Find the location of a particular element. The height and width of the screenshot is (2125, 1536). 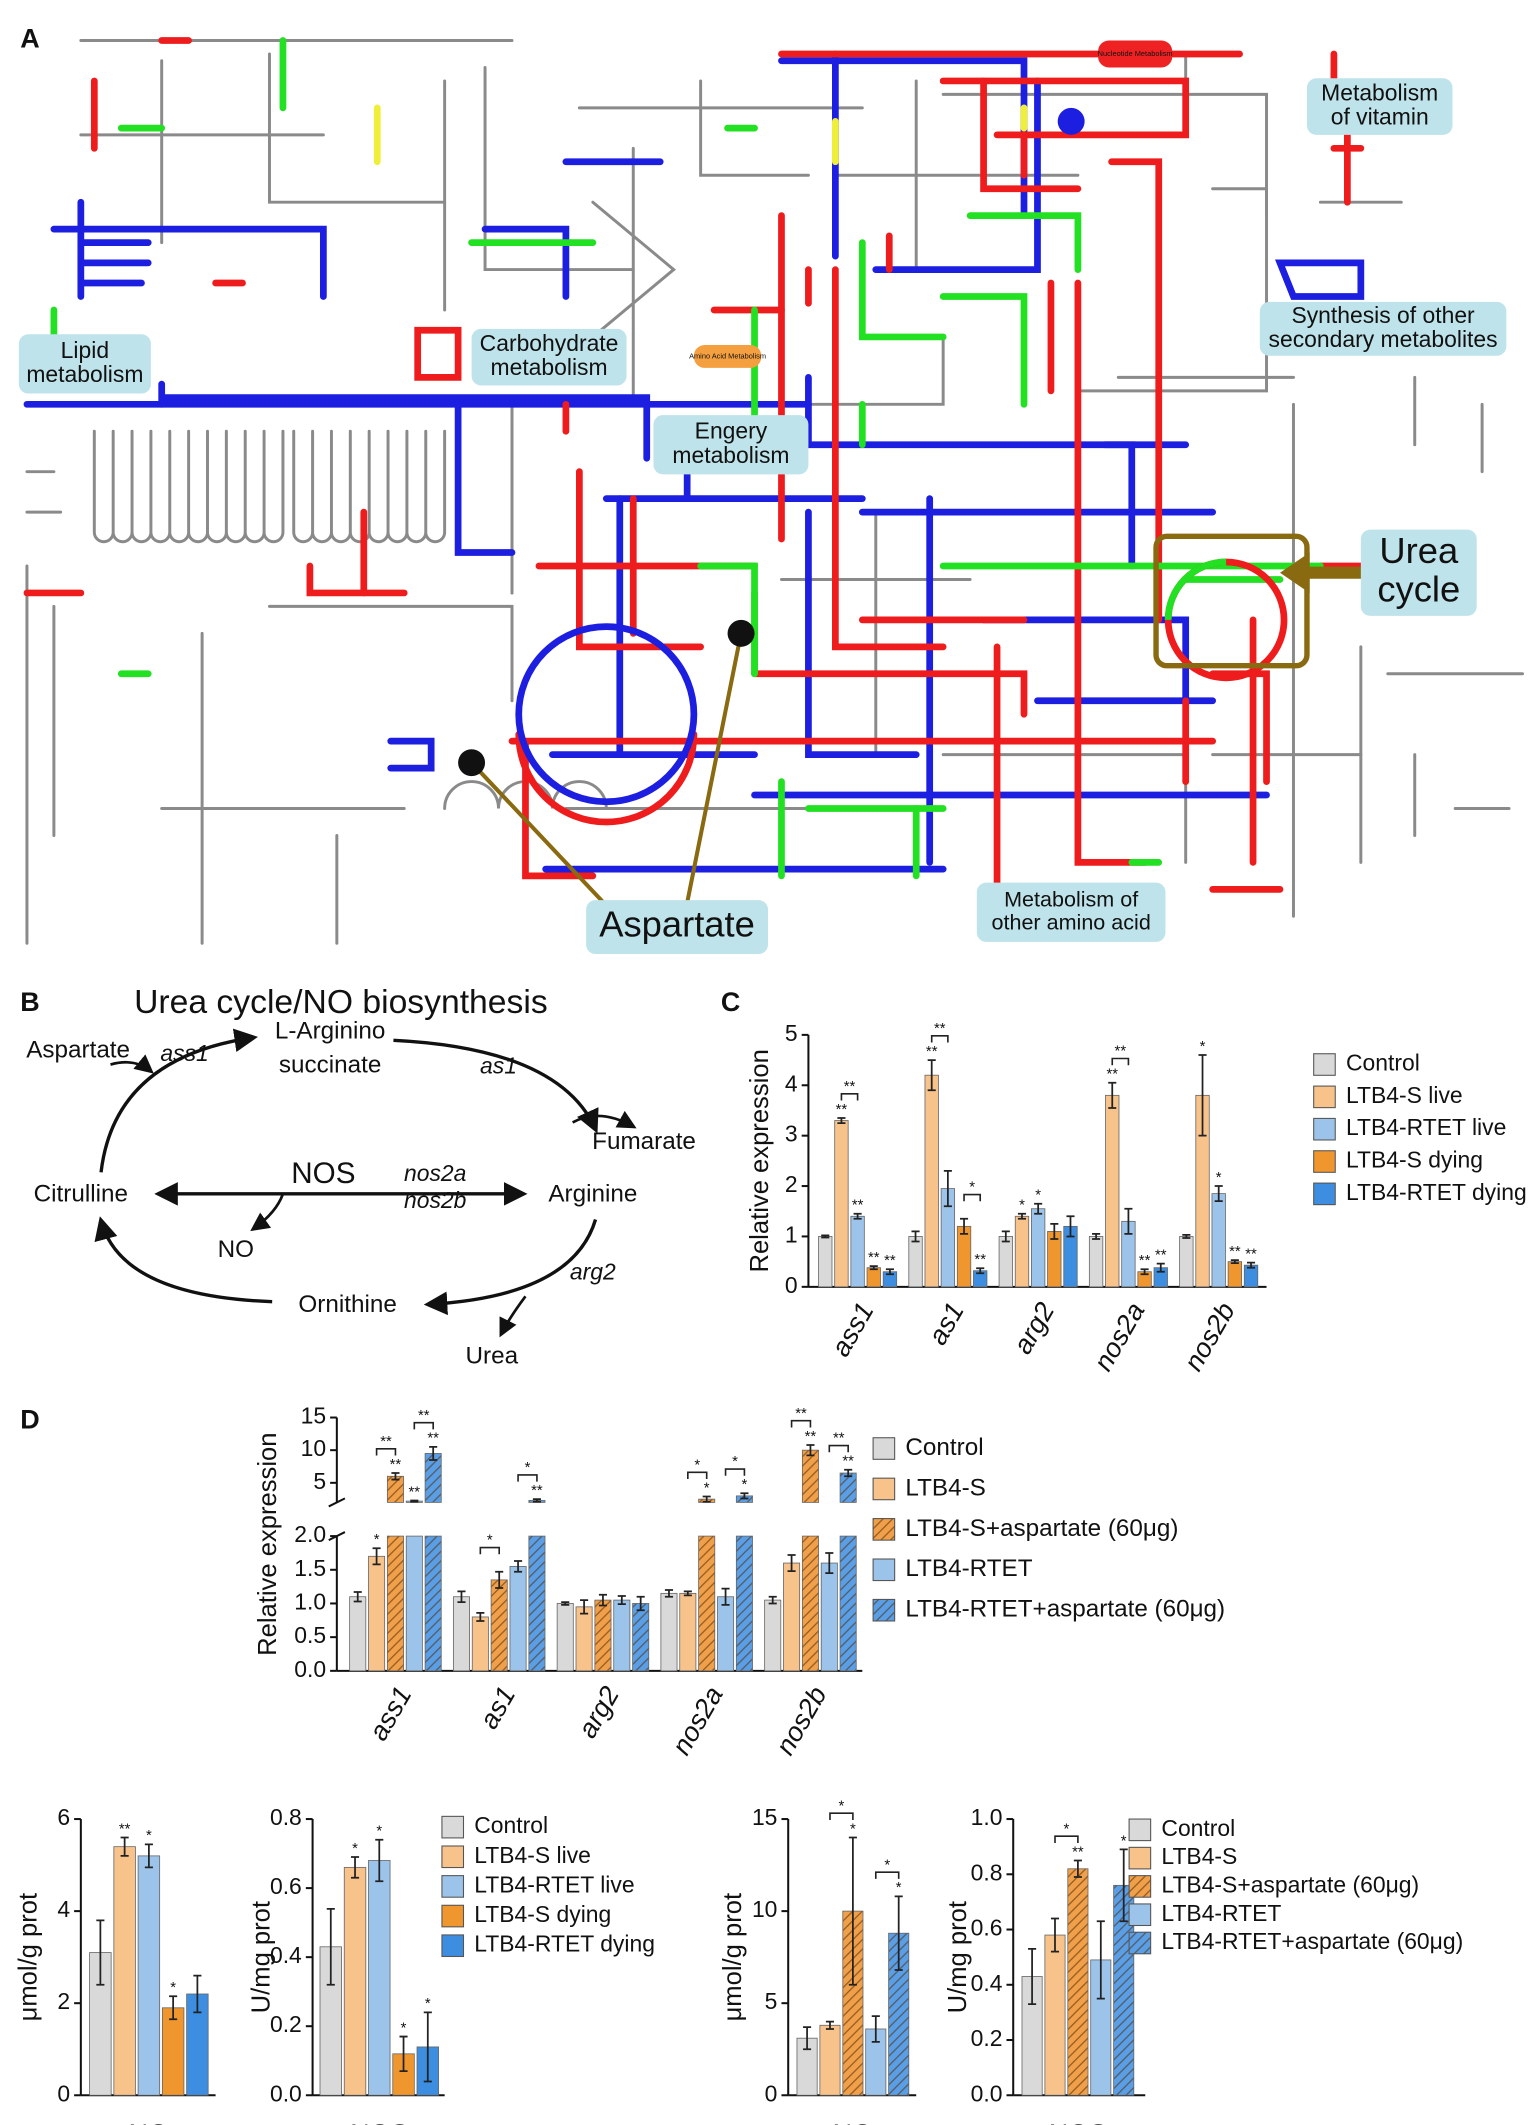

legend-label: LTB4-RTET live is located at coordinates (1426, 1127).